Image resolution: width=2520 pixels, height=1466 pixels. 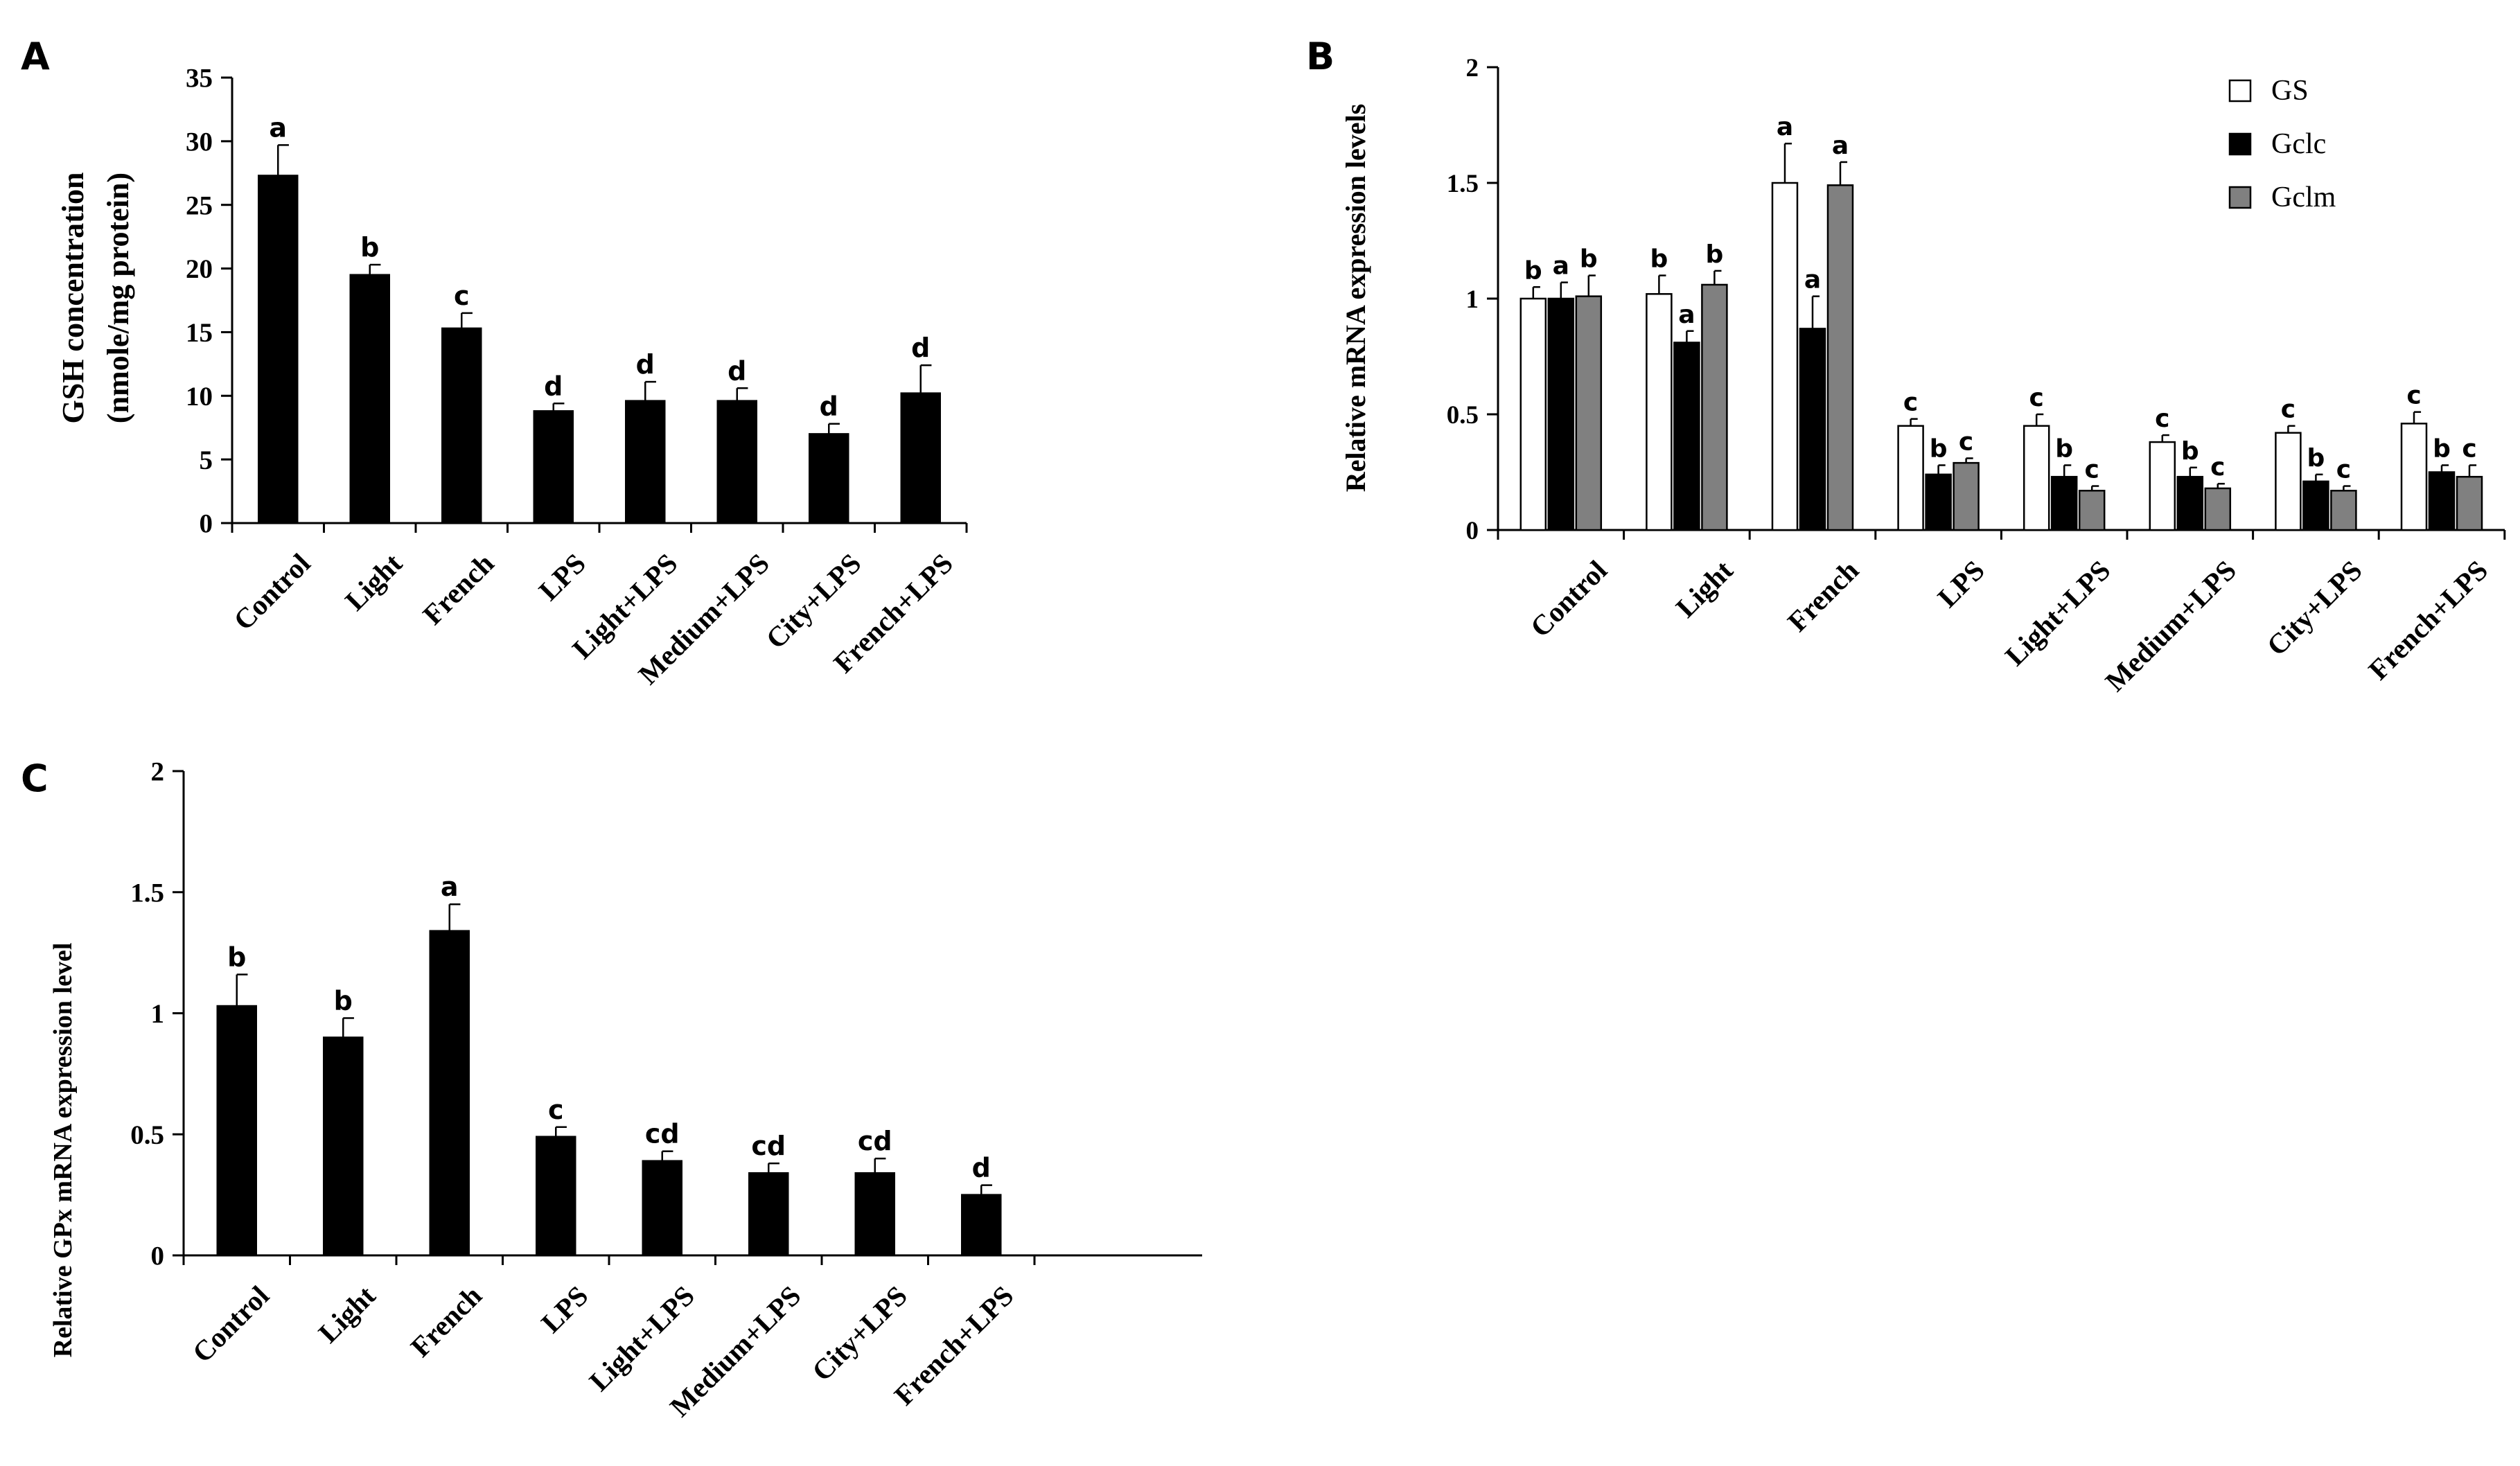 What do you see at coordinates (158, 772) in the screenshot?
I see `y-tick-label: 2` at bounding box center [158, 772].